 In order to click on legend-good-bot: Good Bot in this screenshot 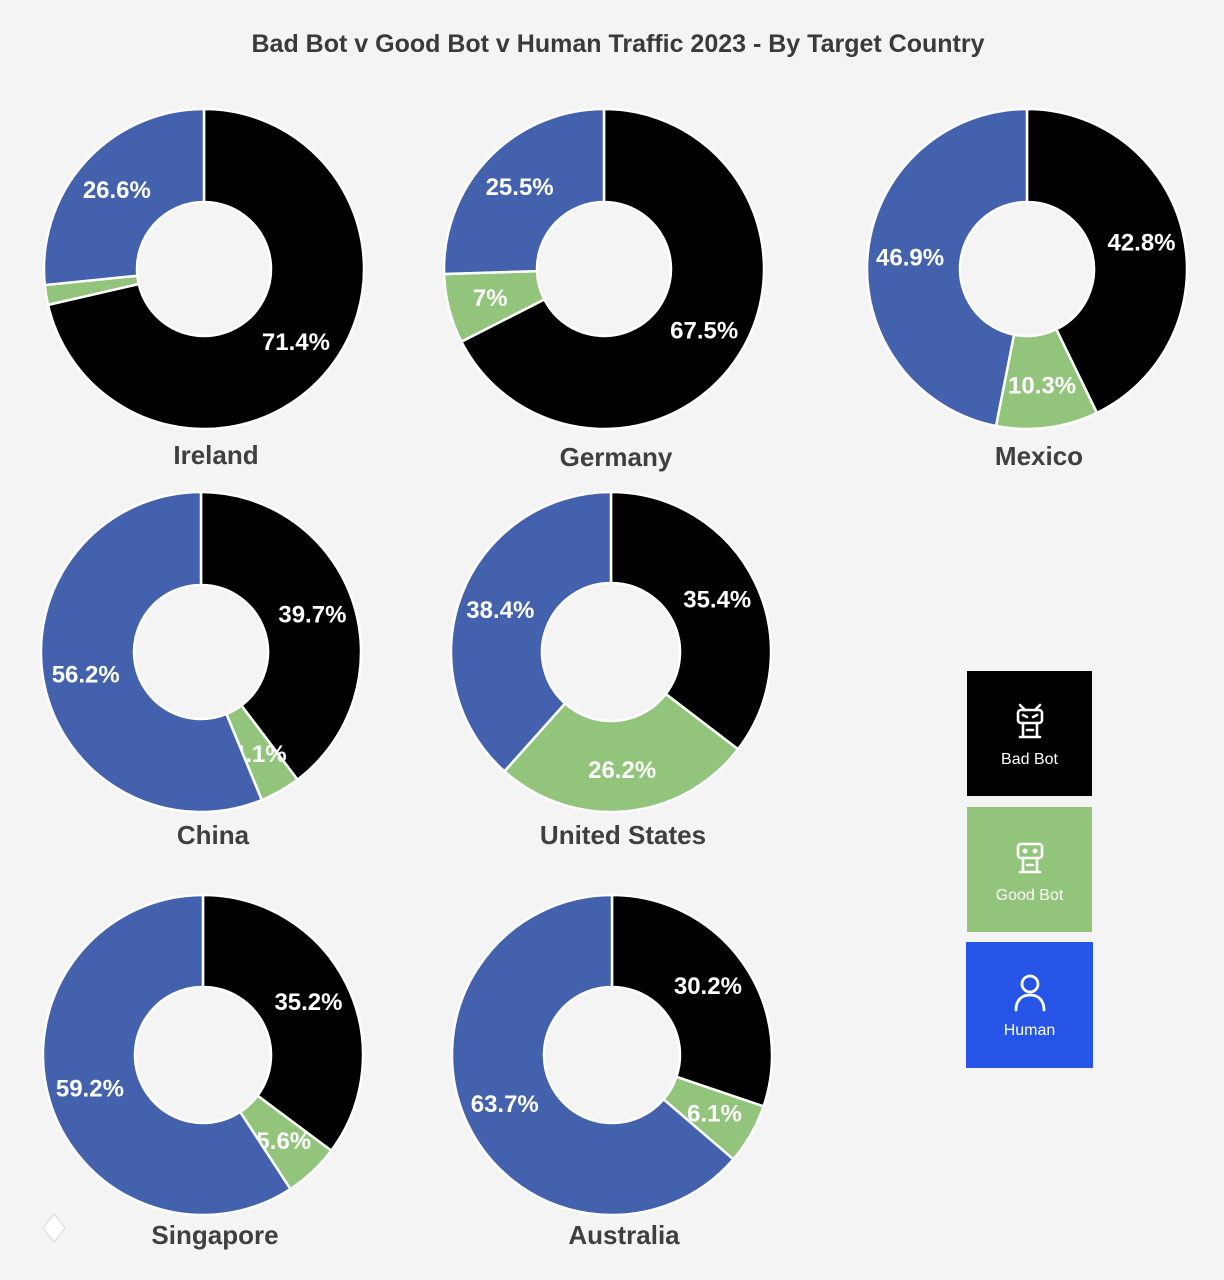, I will do `click(1029, 869)`.